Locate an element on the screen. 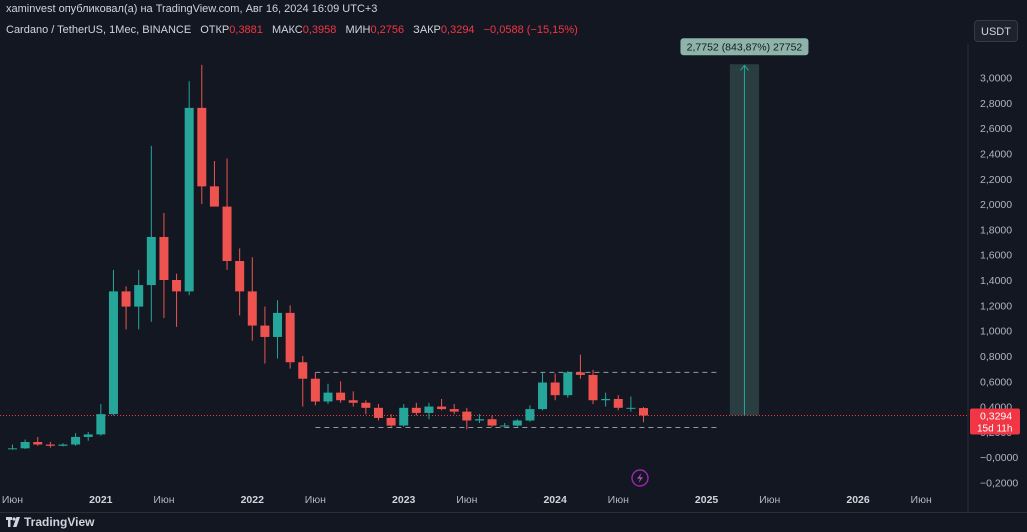 This screenshot has height=532, width=1027. x-tick-label: 2026 is located at coordinates (858, 500).